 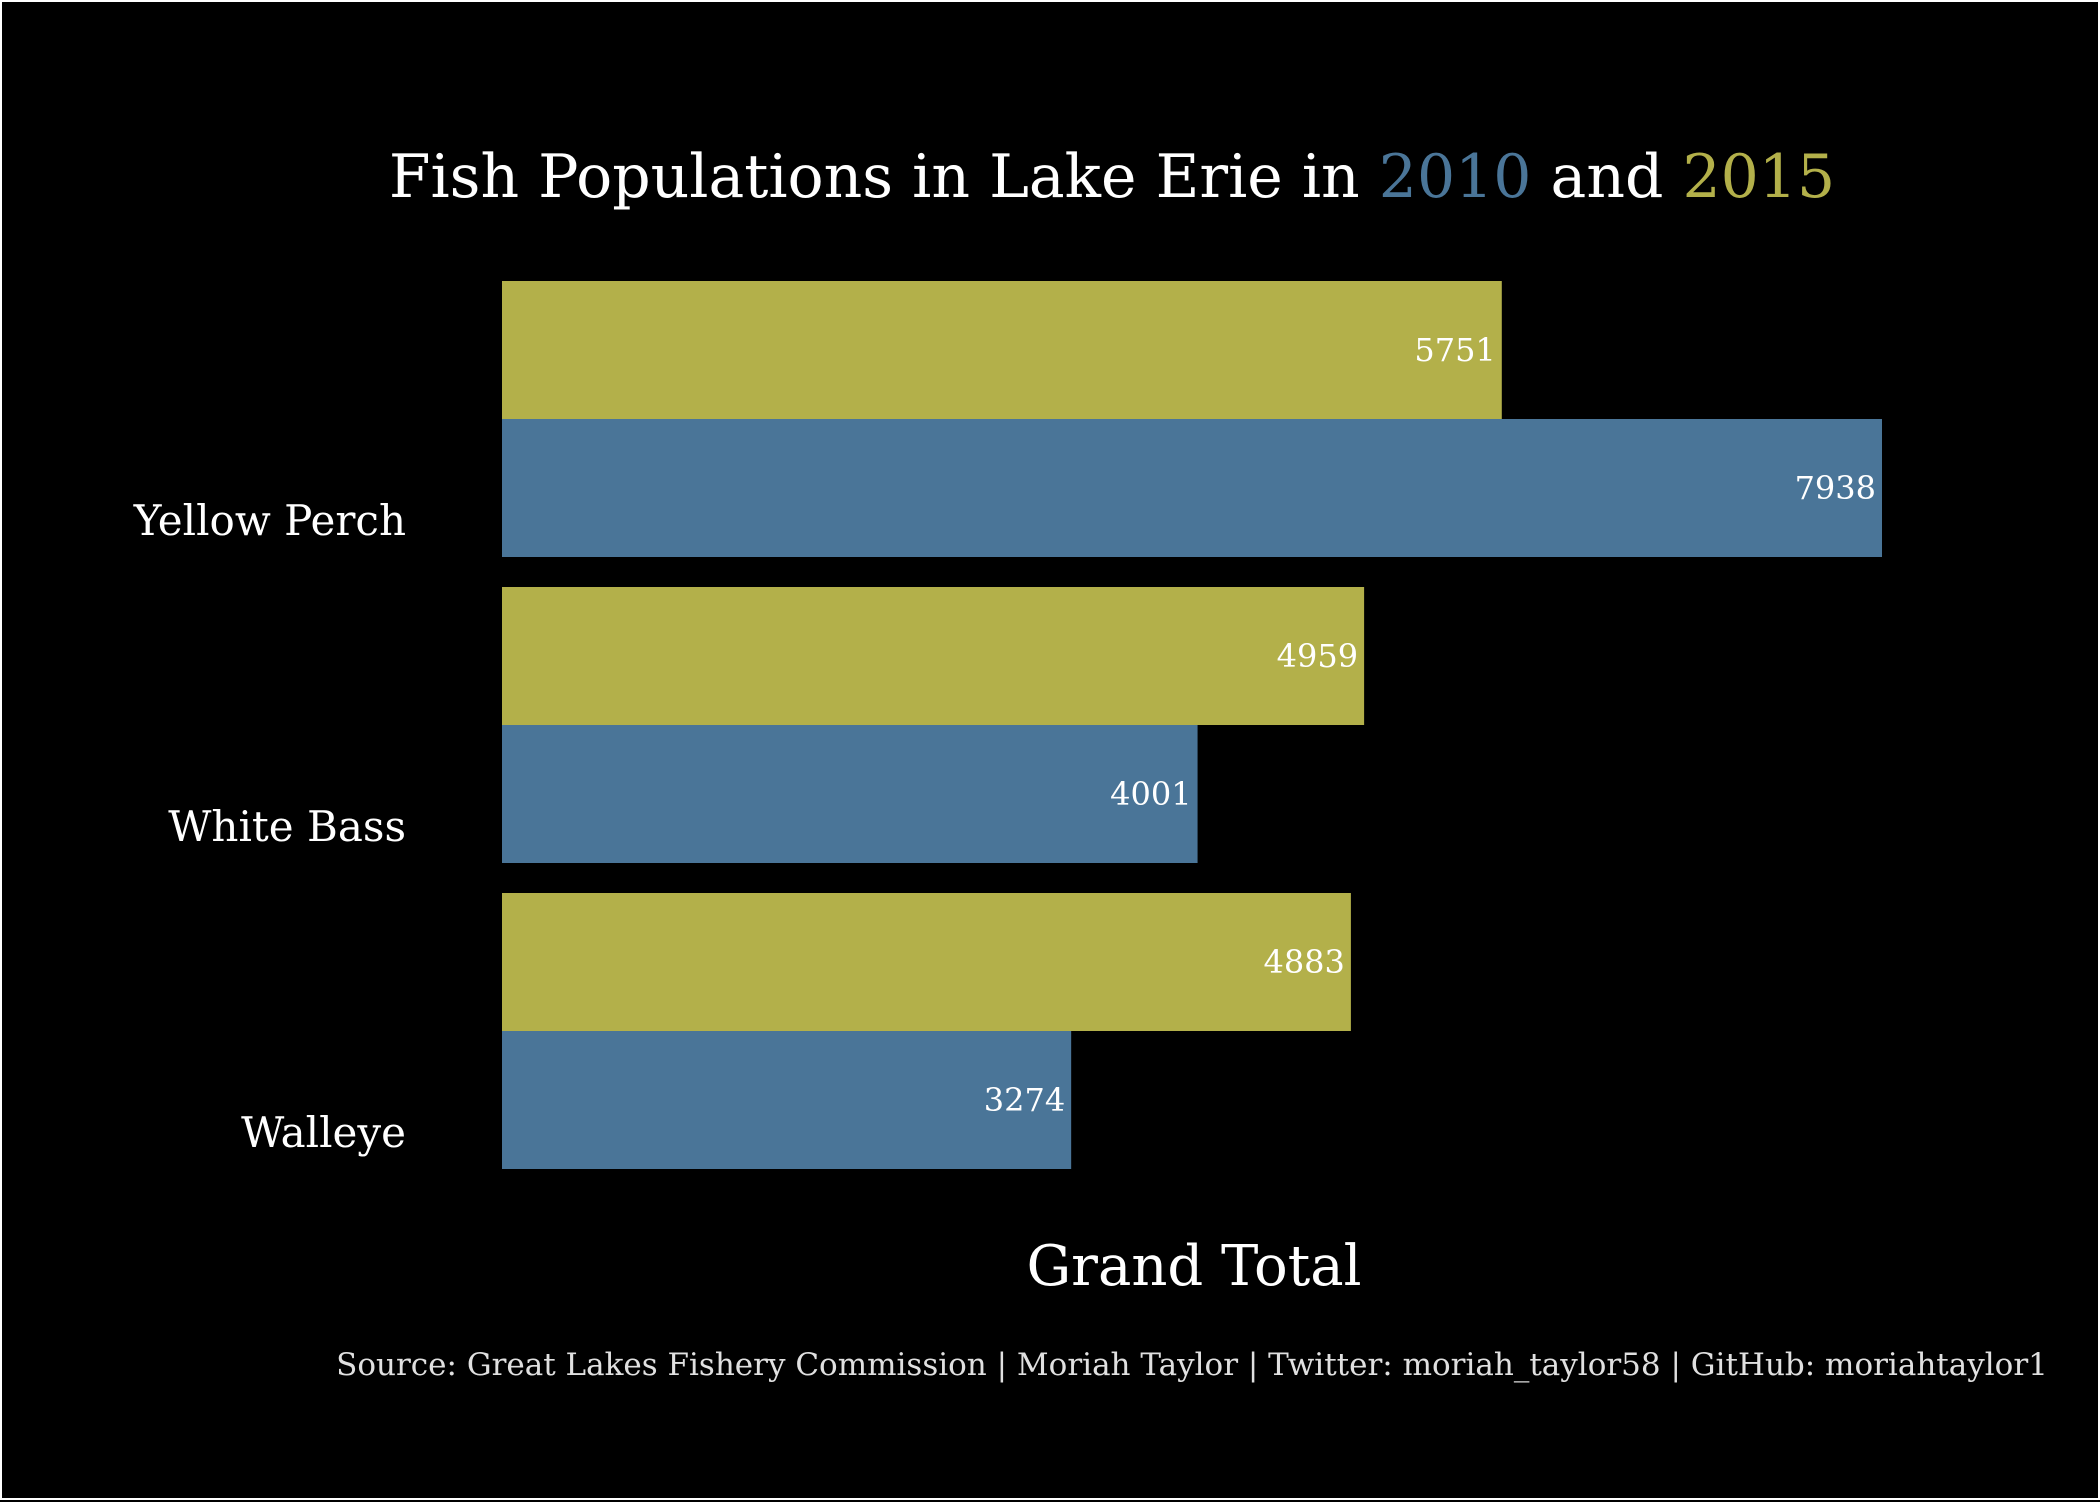 I want to click on value-label-white-bass-2010: 4001, so click(x=1150, y=794).